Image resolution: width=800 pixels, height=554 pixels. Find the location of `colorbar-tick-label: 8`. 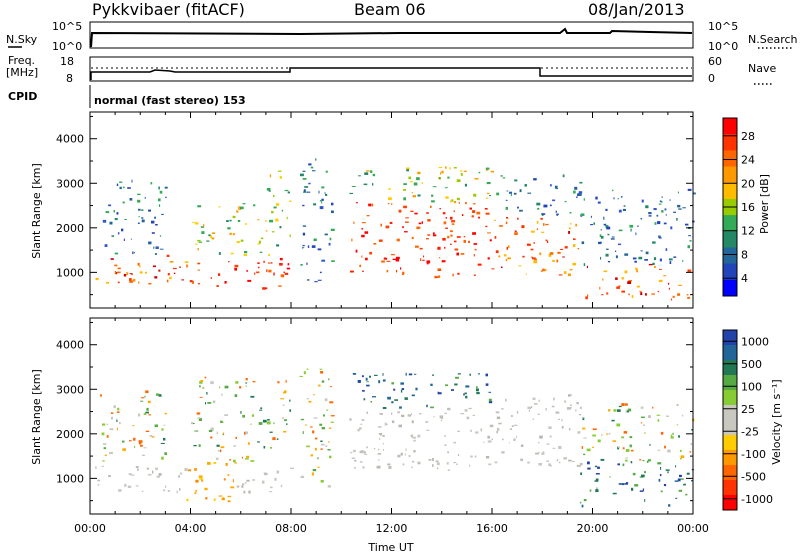

colorbar-tick-label: 8 is located at coordinates (744, 254).